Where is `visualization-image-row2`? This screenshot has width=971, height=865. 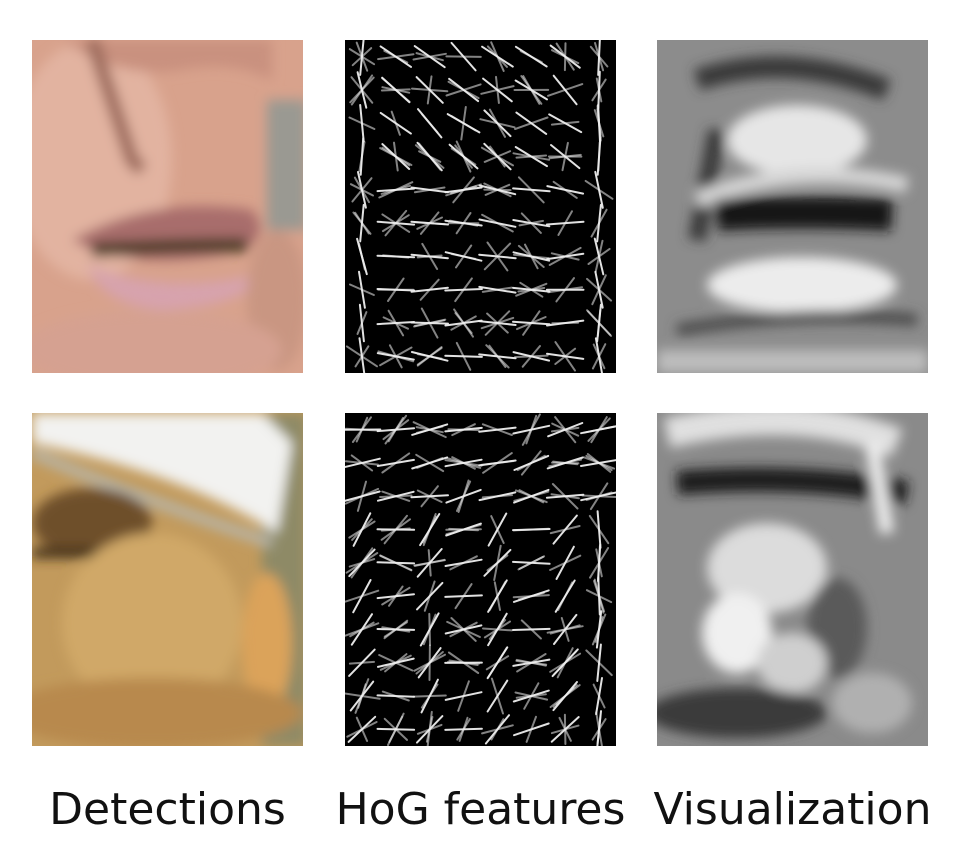 visualization-image-row2 is located at coordinates (792, 579).